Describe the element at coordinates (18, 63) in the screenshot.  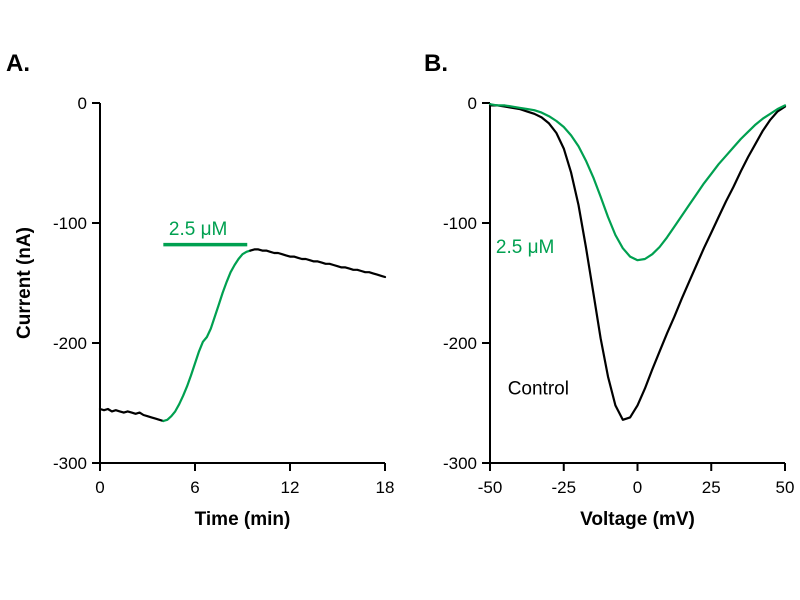
I see `panel-a-label: A.` at that location.